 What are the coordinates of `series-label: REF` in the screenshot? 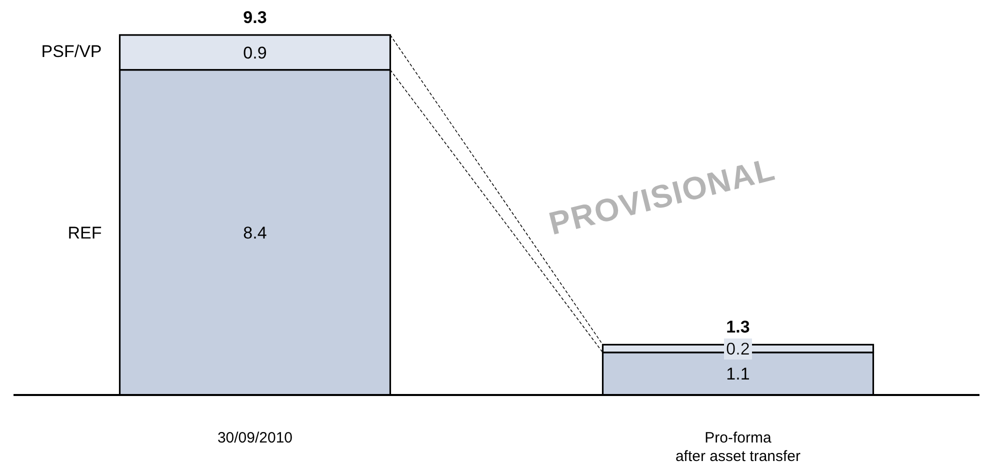 It's located at (85, 232).